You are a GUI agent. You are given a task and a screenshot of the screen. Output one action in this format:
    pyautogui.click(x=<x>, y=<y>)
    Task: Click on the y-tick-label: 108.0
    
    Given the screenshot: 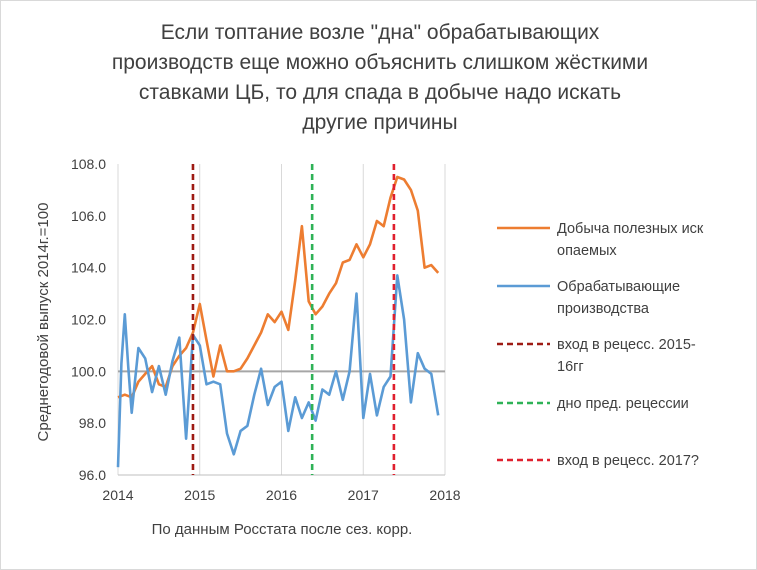 What is the action you would take?
    pyautogui.click(x=88, y=164)
    